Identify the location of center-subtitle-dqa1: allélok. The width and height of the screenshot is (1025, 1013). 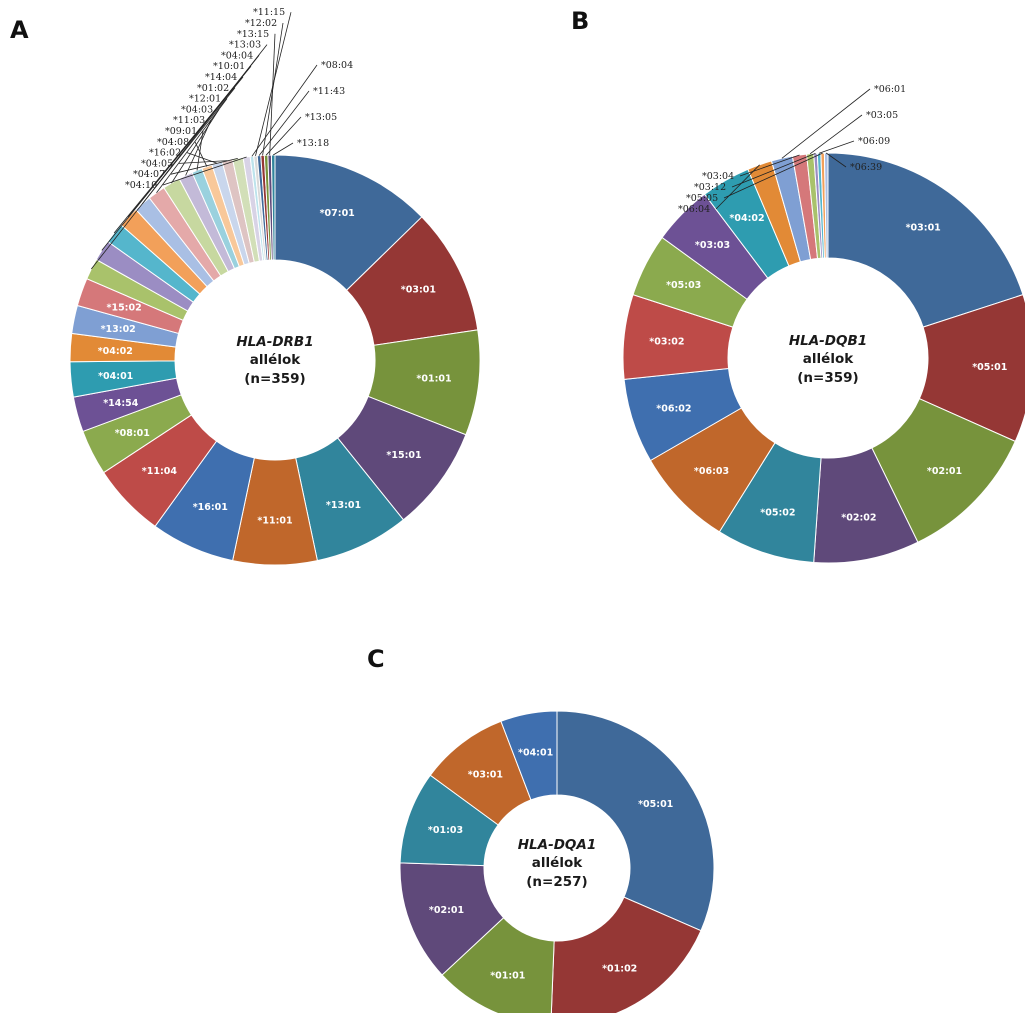
(557, 863).